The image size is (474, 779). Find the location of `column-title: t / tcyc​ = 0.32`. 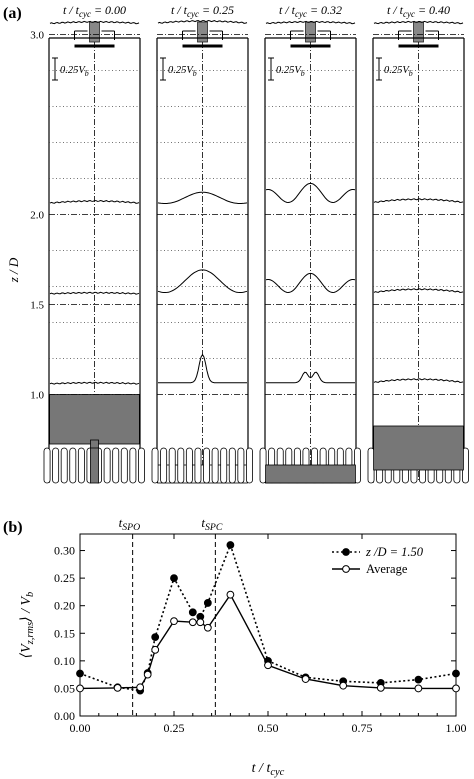

column-title: t / tcyc​ = 0.32 is located at coordinates (310, 11).